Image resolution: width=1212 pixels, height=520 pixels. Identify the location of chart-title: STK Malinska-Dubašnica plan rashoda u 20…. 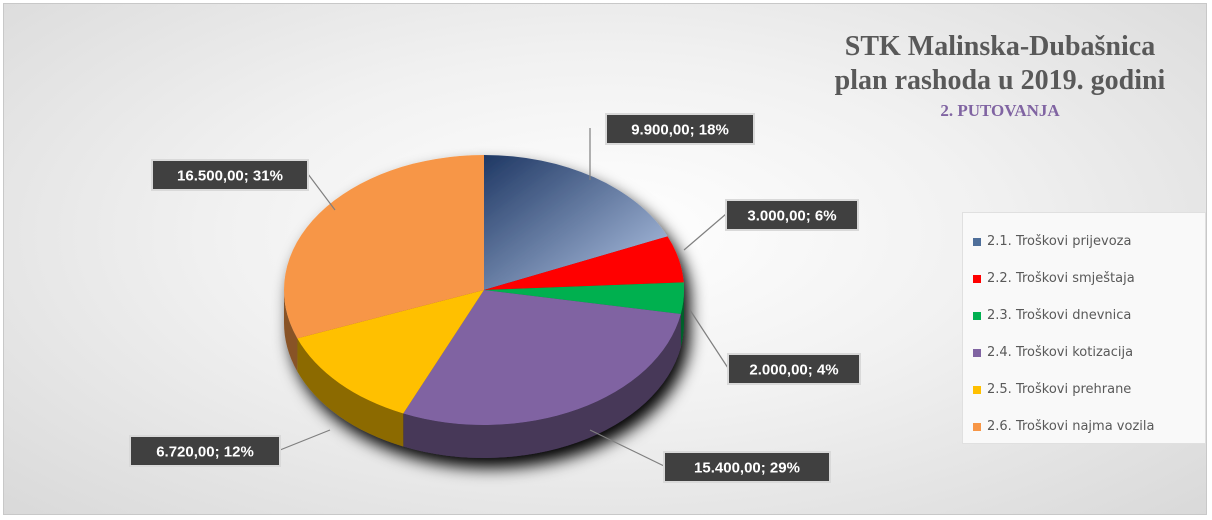
(1000, 76).